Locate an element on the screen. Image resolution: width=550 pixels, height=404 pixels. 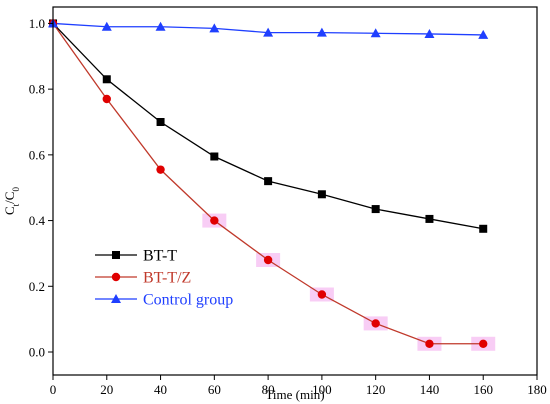
x-tick-label: 180 is located at coordinates (537, 389).